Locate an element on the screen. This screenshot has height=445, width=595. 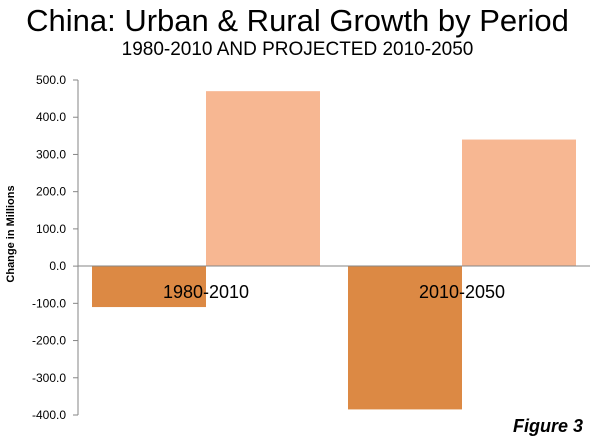
figure-label: Figure 3 is located at coordinates (547, 426).